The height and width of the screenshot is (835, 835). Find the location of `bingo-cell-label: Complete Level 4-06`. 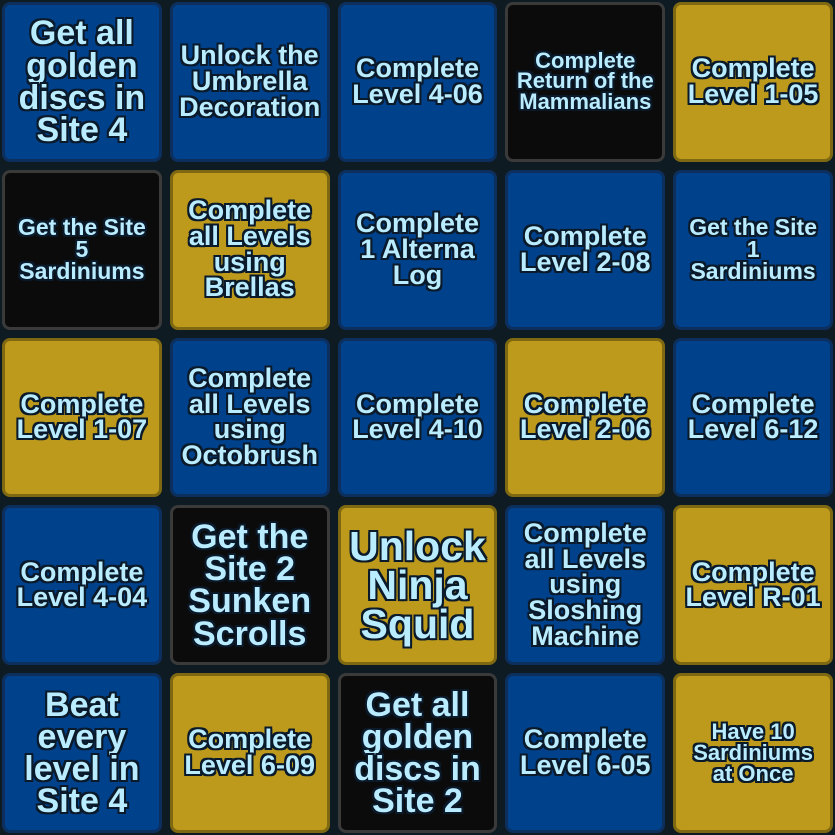

bingo-cell-label: Complete Level 4-06 is located at coordinates (417, 81).